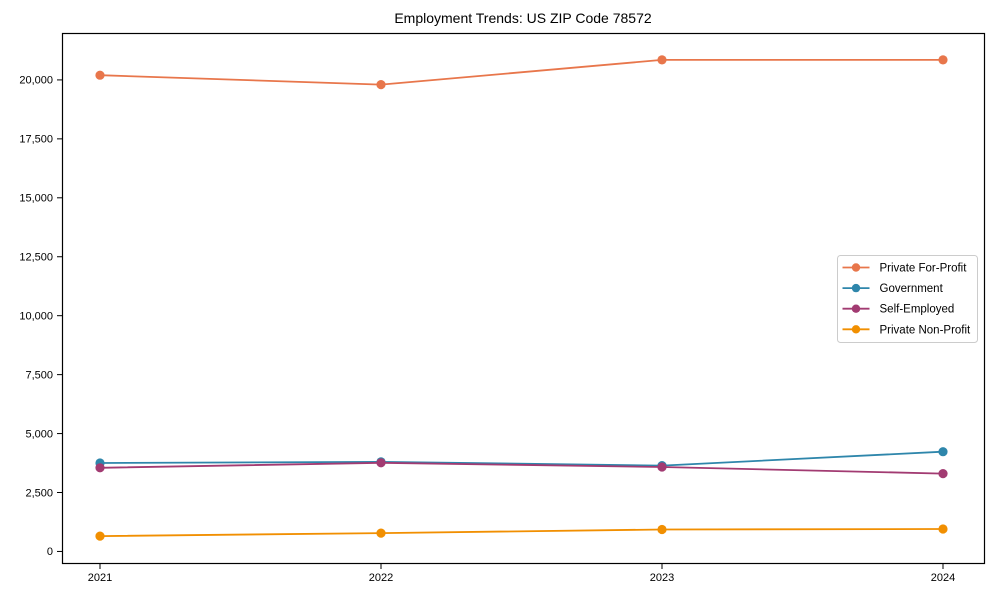 This screenshot has height=600, width=1000. I want to click on y-tick-label: 0, so click(50, 552).